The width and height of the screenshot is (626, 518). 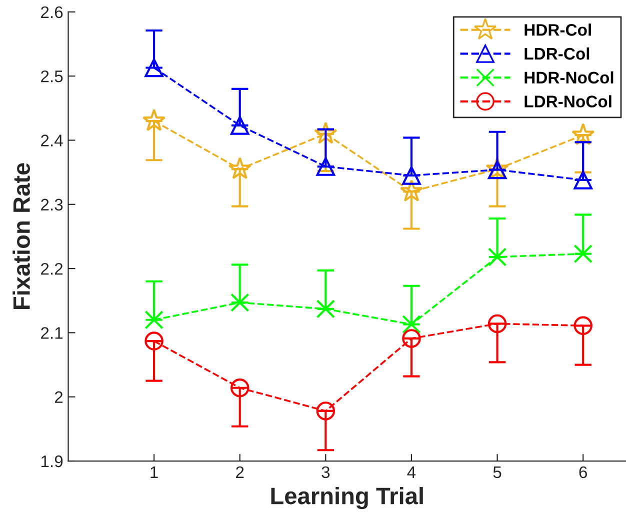 What do you see at coordinates (52, 204) in the screenshot?
I see `y-tick-label: 2.3` at bounding box center [52, 204].